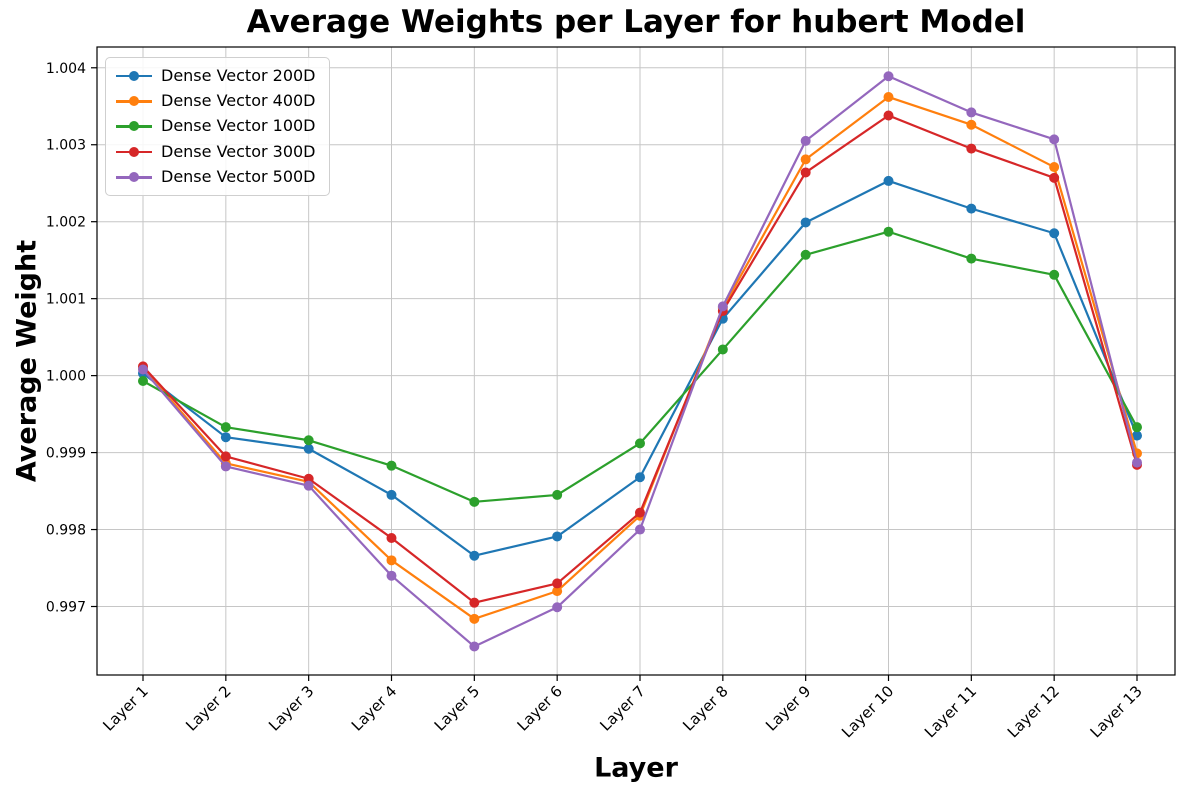  I want to click on legend-label: Dense Vector 300D, so click(238, 151).